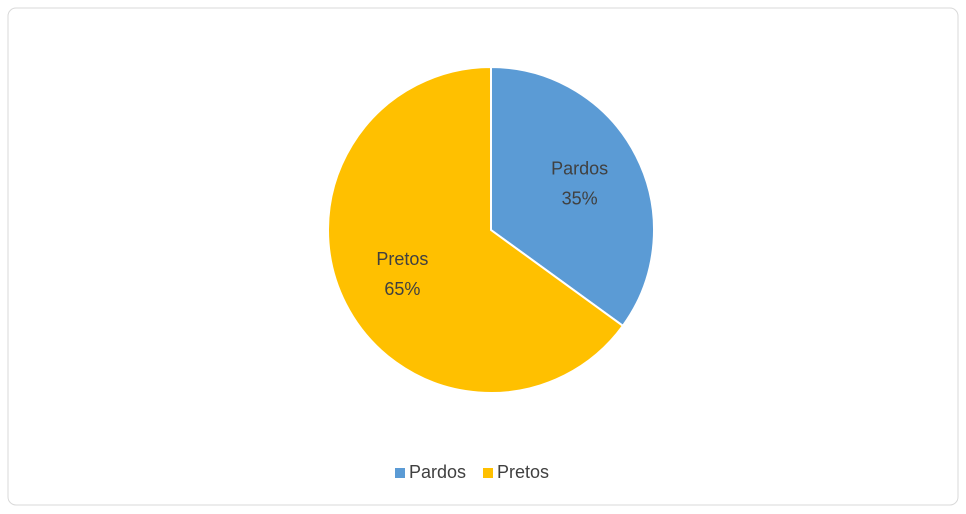 The height and width of the screenshot is (514, 966). What do you see at coordinates (437, 472) in the screenshot?
I see `legend-label: Pardos` at bounding box center [437, 472].